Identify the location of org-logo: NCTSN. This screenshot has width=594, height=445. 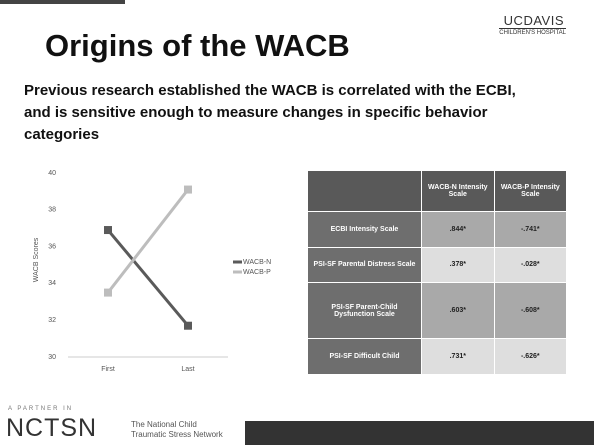
(52, 428).